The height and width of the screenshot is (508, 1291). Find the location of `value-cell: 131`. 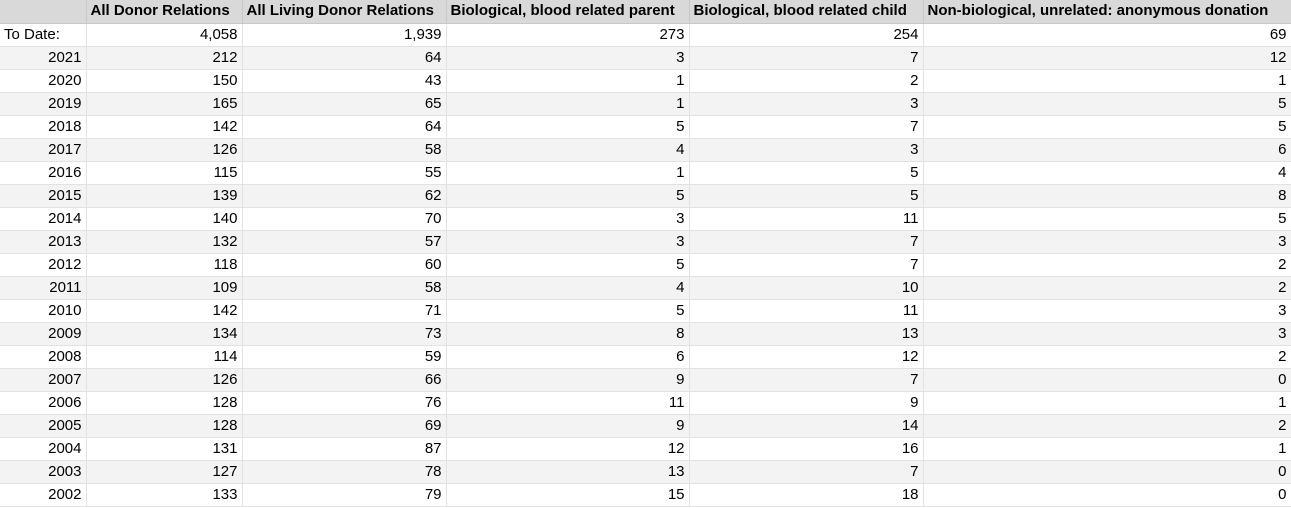

value-cell: 131 is located at coordinates (164, 449).